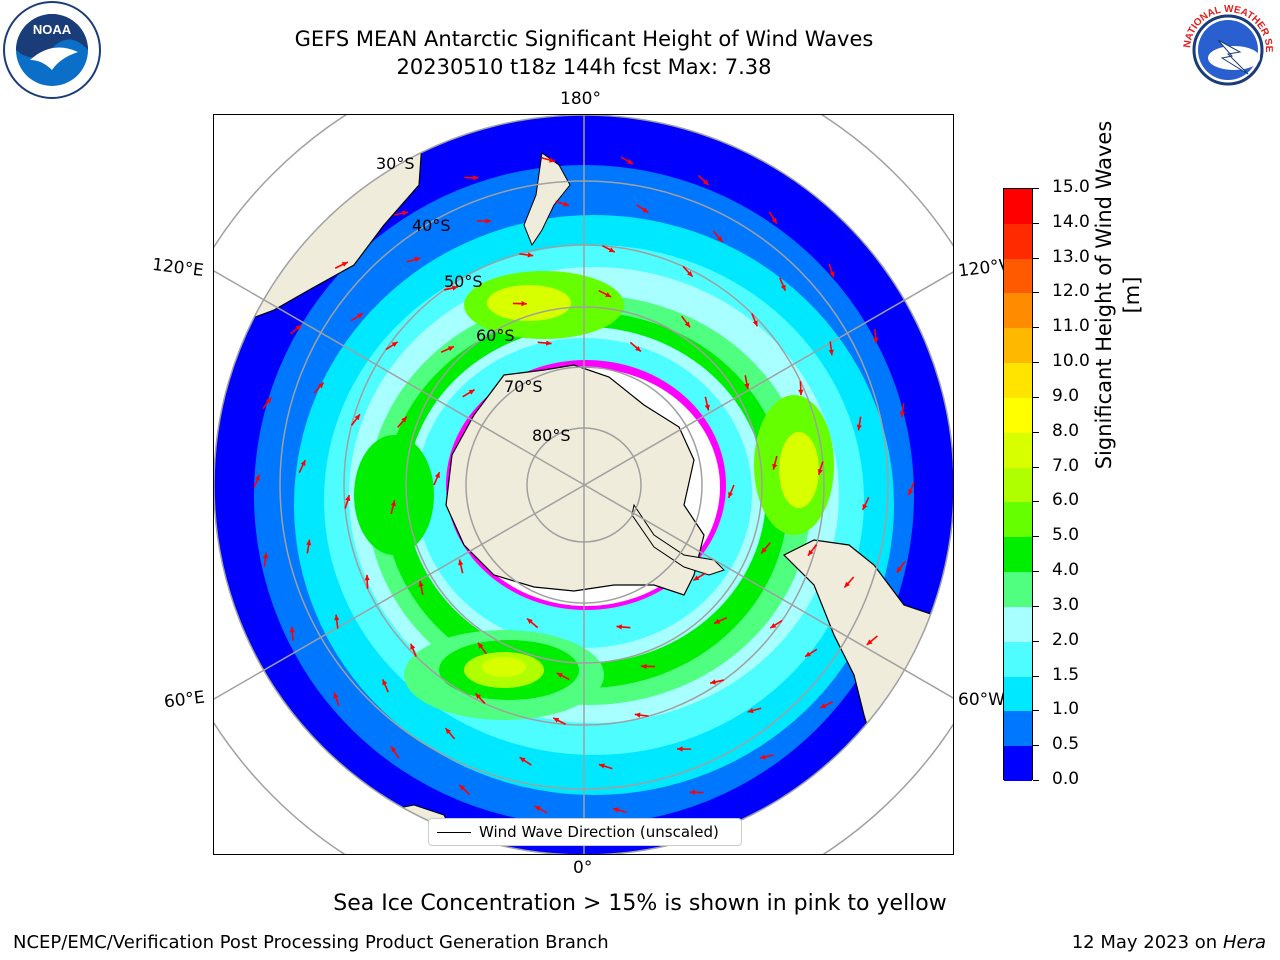 The width and height of the screenshot is (1280, 960). What do you see at coordinates (1066, 709) in the screenshot?
I see `colorbar-tick-label: 1.0` at bounding box center [1066, 709].